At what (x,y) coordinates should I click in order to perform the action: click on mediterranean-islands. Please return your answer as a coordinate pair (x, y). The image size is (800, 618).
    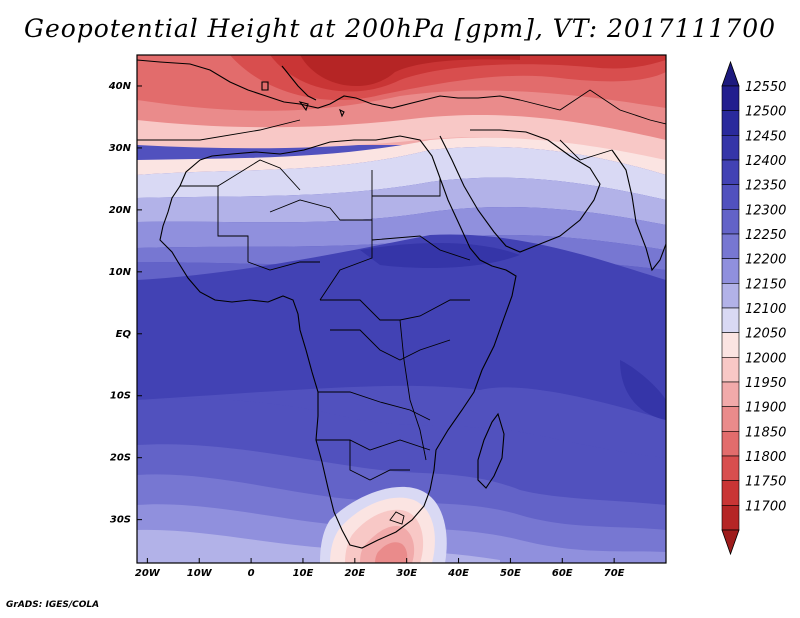
    Looking at the image, I should click on (303, 99).